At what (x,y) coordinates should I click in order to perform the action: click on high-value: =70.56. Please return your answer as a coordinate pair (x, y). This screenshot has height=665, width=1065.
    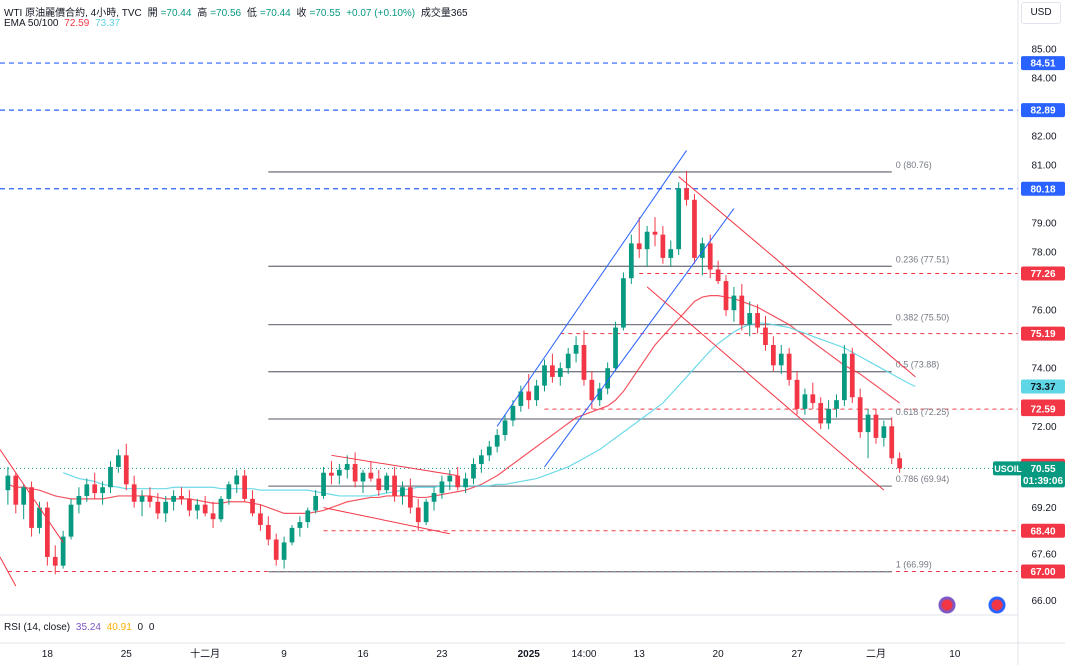
    Looking at the image, I should click on (226, 13).